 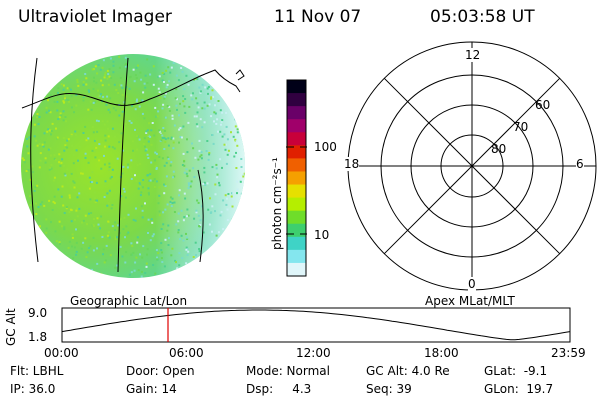 I want to click on info-glat: GLat: -9.1, so click(x=516, y=371).